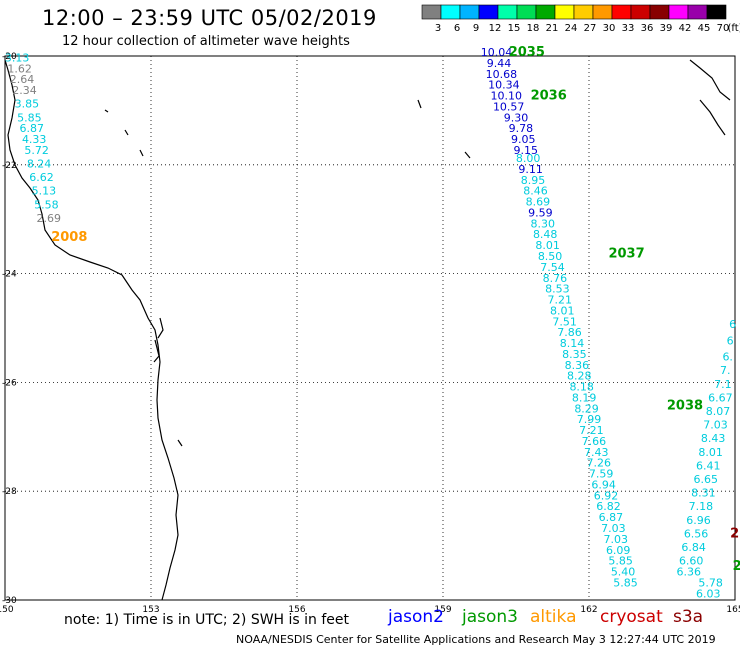 This screenshot has width=740, height=650. I want to click on legend-label: 33, so click(628, 28).